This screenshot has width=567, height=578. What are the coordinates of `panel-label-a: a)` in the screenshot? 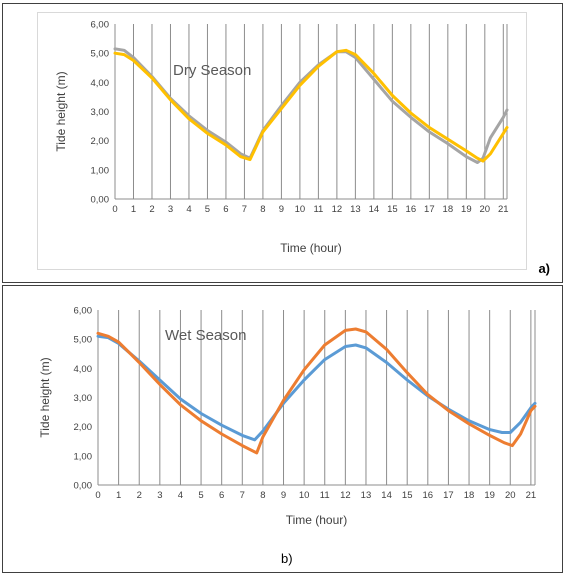 It's located at (544, 268).